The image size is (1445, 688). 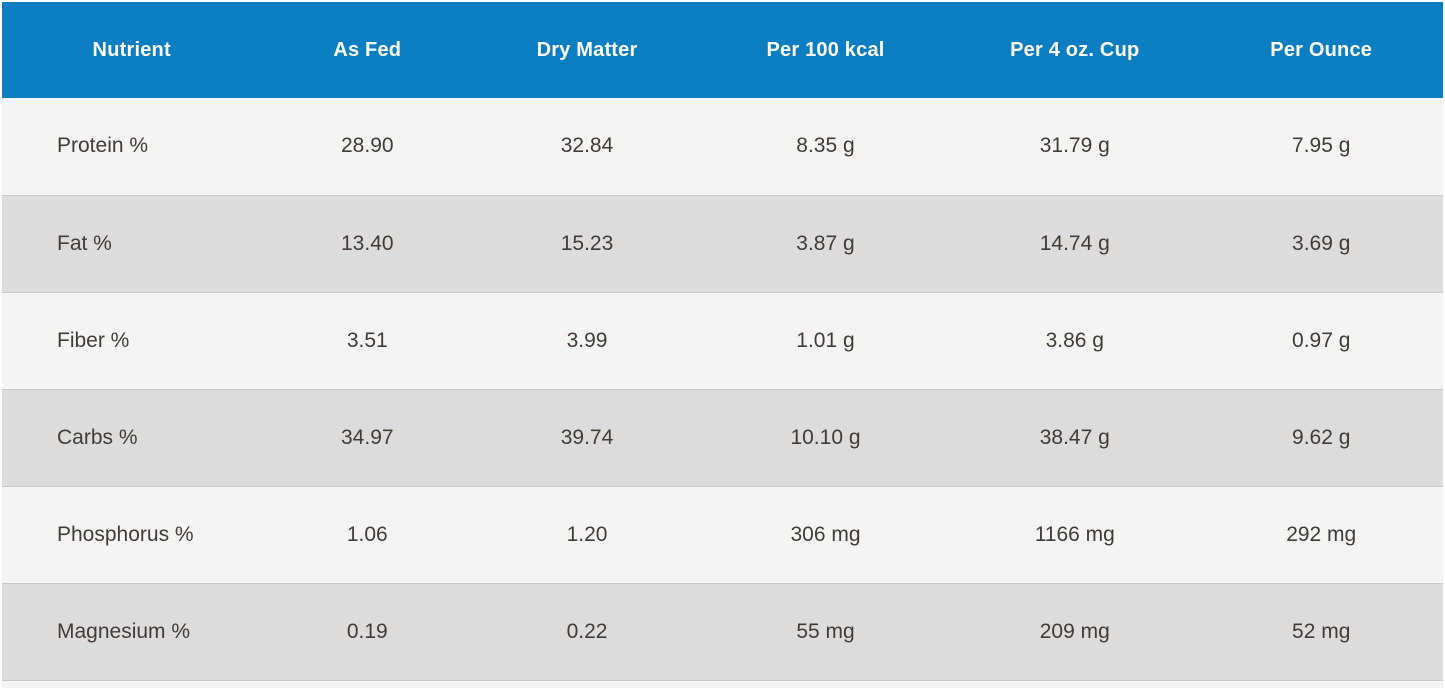 I want to click on cell-per-4oz-cup: 3.86 g, so click(x=1075, y=340).